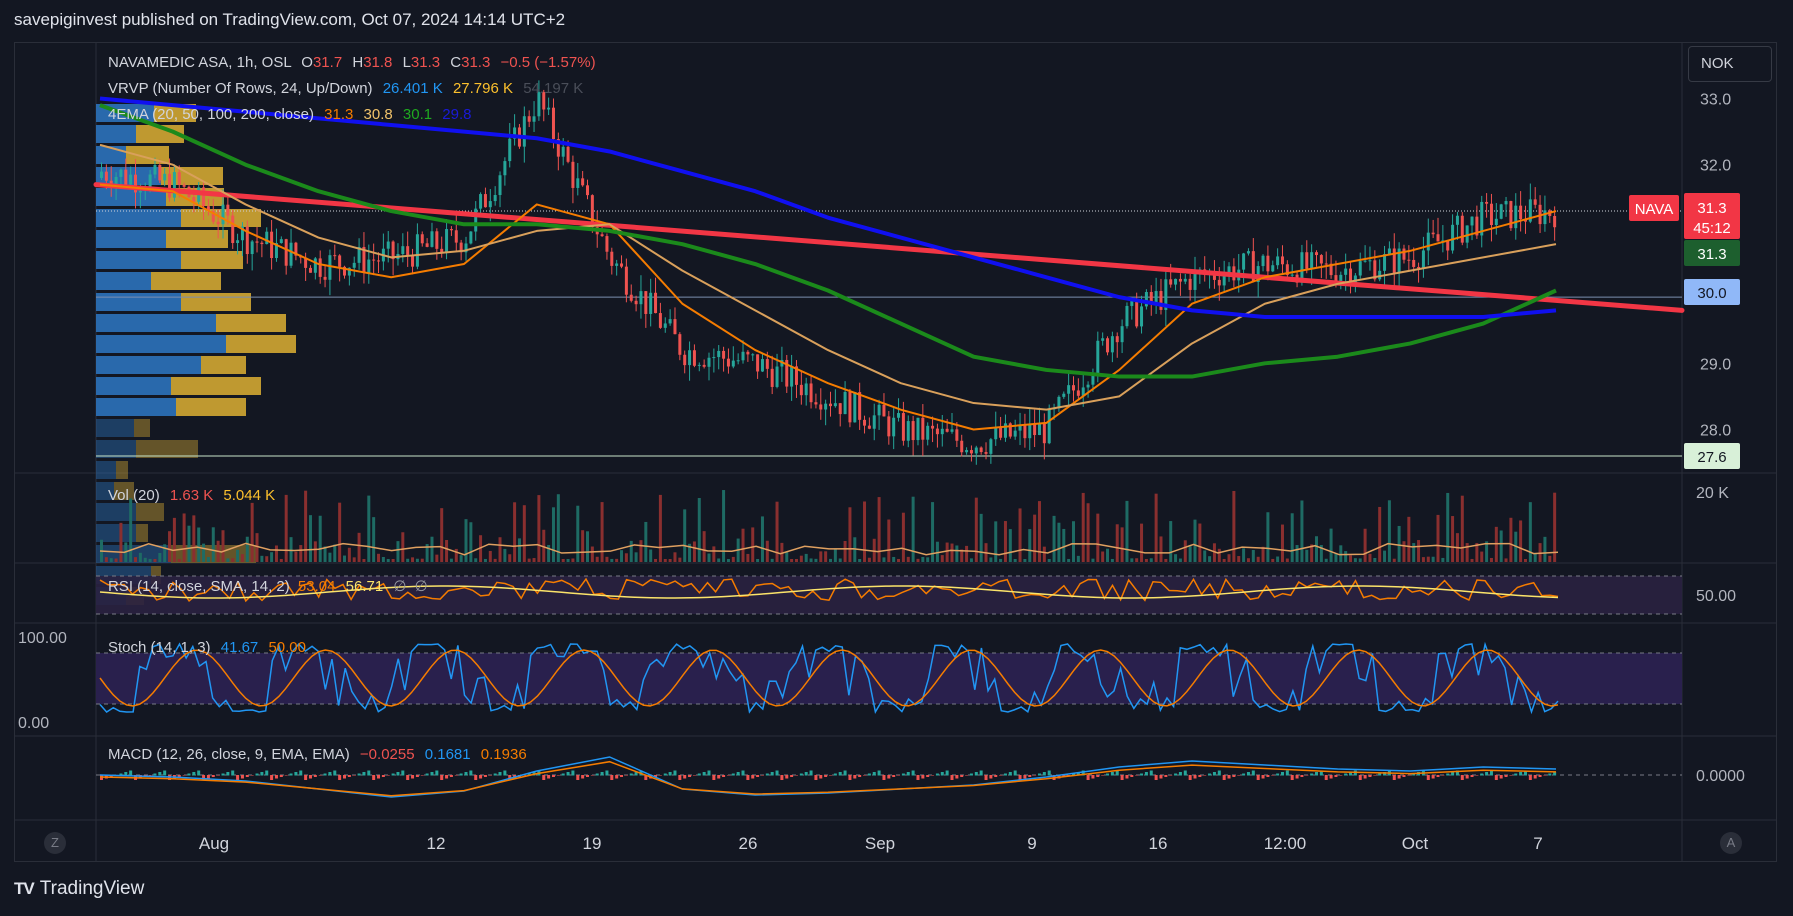  Describe the element at coordinates (406, 62) in the screenshot. I see `l-label: L` at that location.